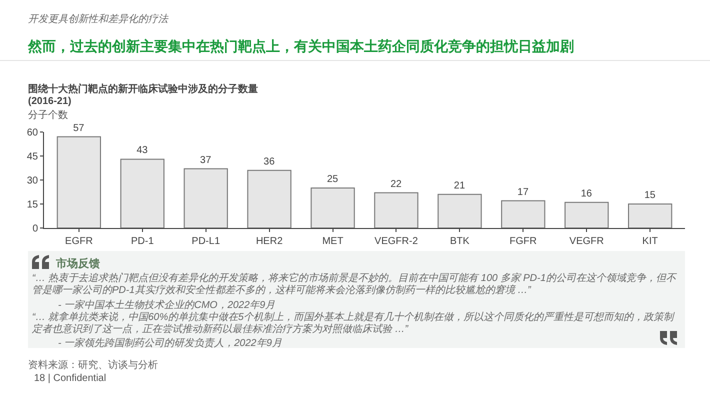 The width and height of the screenshot is (710, 399). Describe the element at coordinates (354, 324) in the screenshot. I see `text: “… 就拿单抗类来说，中国60%的单抗集中做在5个机制上，而国外基本上就是有几十个机制在做，所以这个同质化的严重性是可想而知的，政策制定者也意识到了这一点，正在尝试推动新药以最佳标准治疗方案为对照做临床试验 …”` at that location.